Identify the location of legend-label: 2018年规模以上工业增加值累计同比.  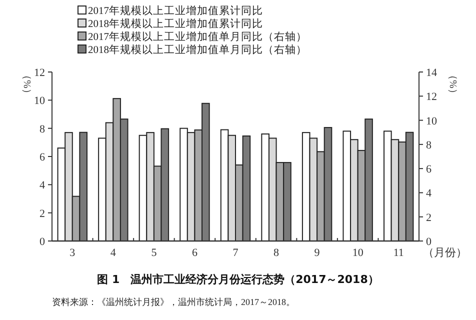
(175, 23).